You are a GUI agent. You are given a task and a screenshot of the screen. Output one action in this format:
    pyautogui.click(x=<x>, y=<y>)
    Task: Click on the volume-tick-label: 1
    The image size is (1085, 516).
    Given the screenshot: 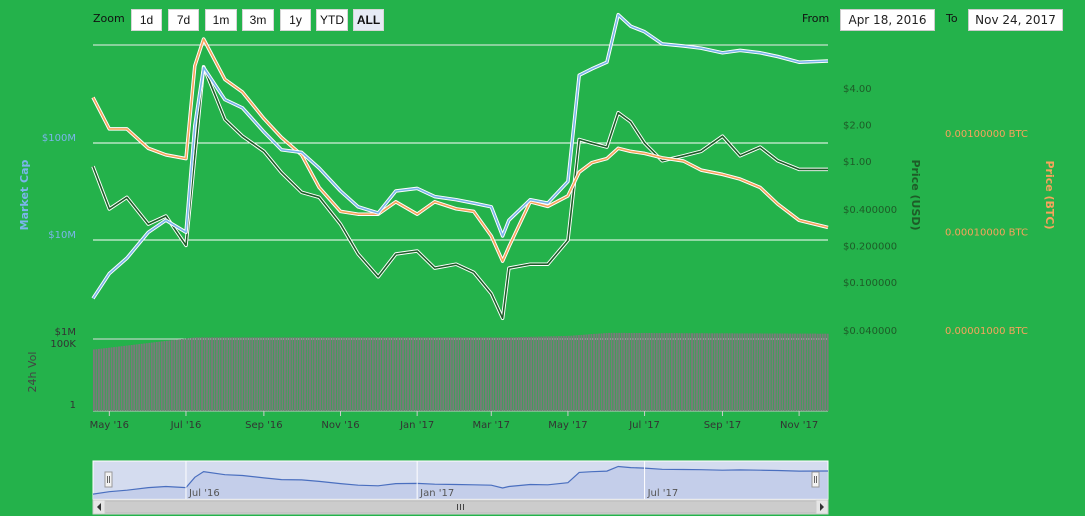 What is the action you would take?
    pyautogui.click(x=73, y=405)
    